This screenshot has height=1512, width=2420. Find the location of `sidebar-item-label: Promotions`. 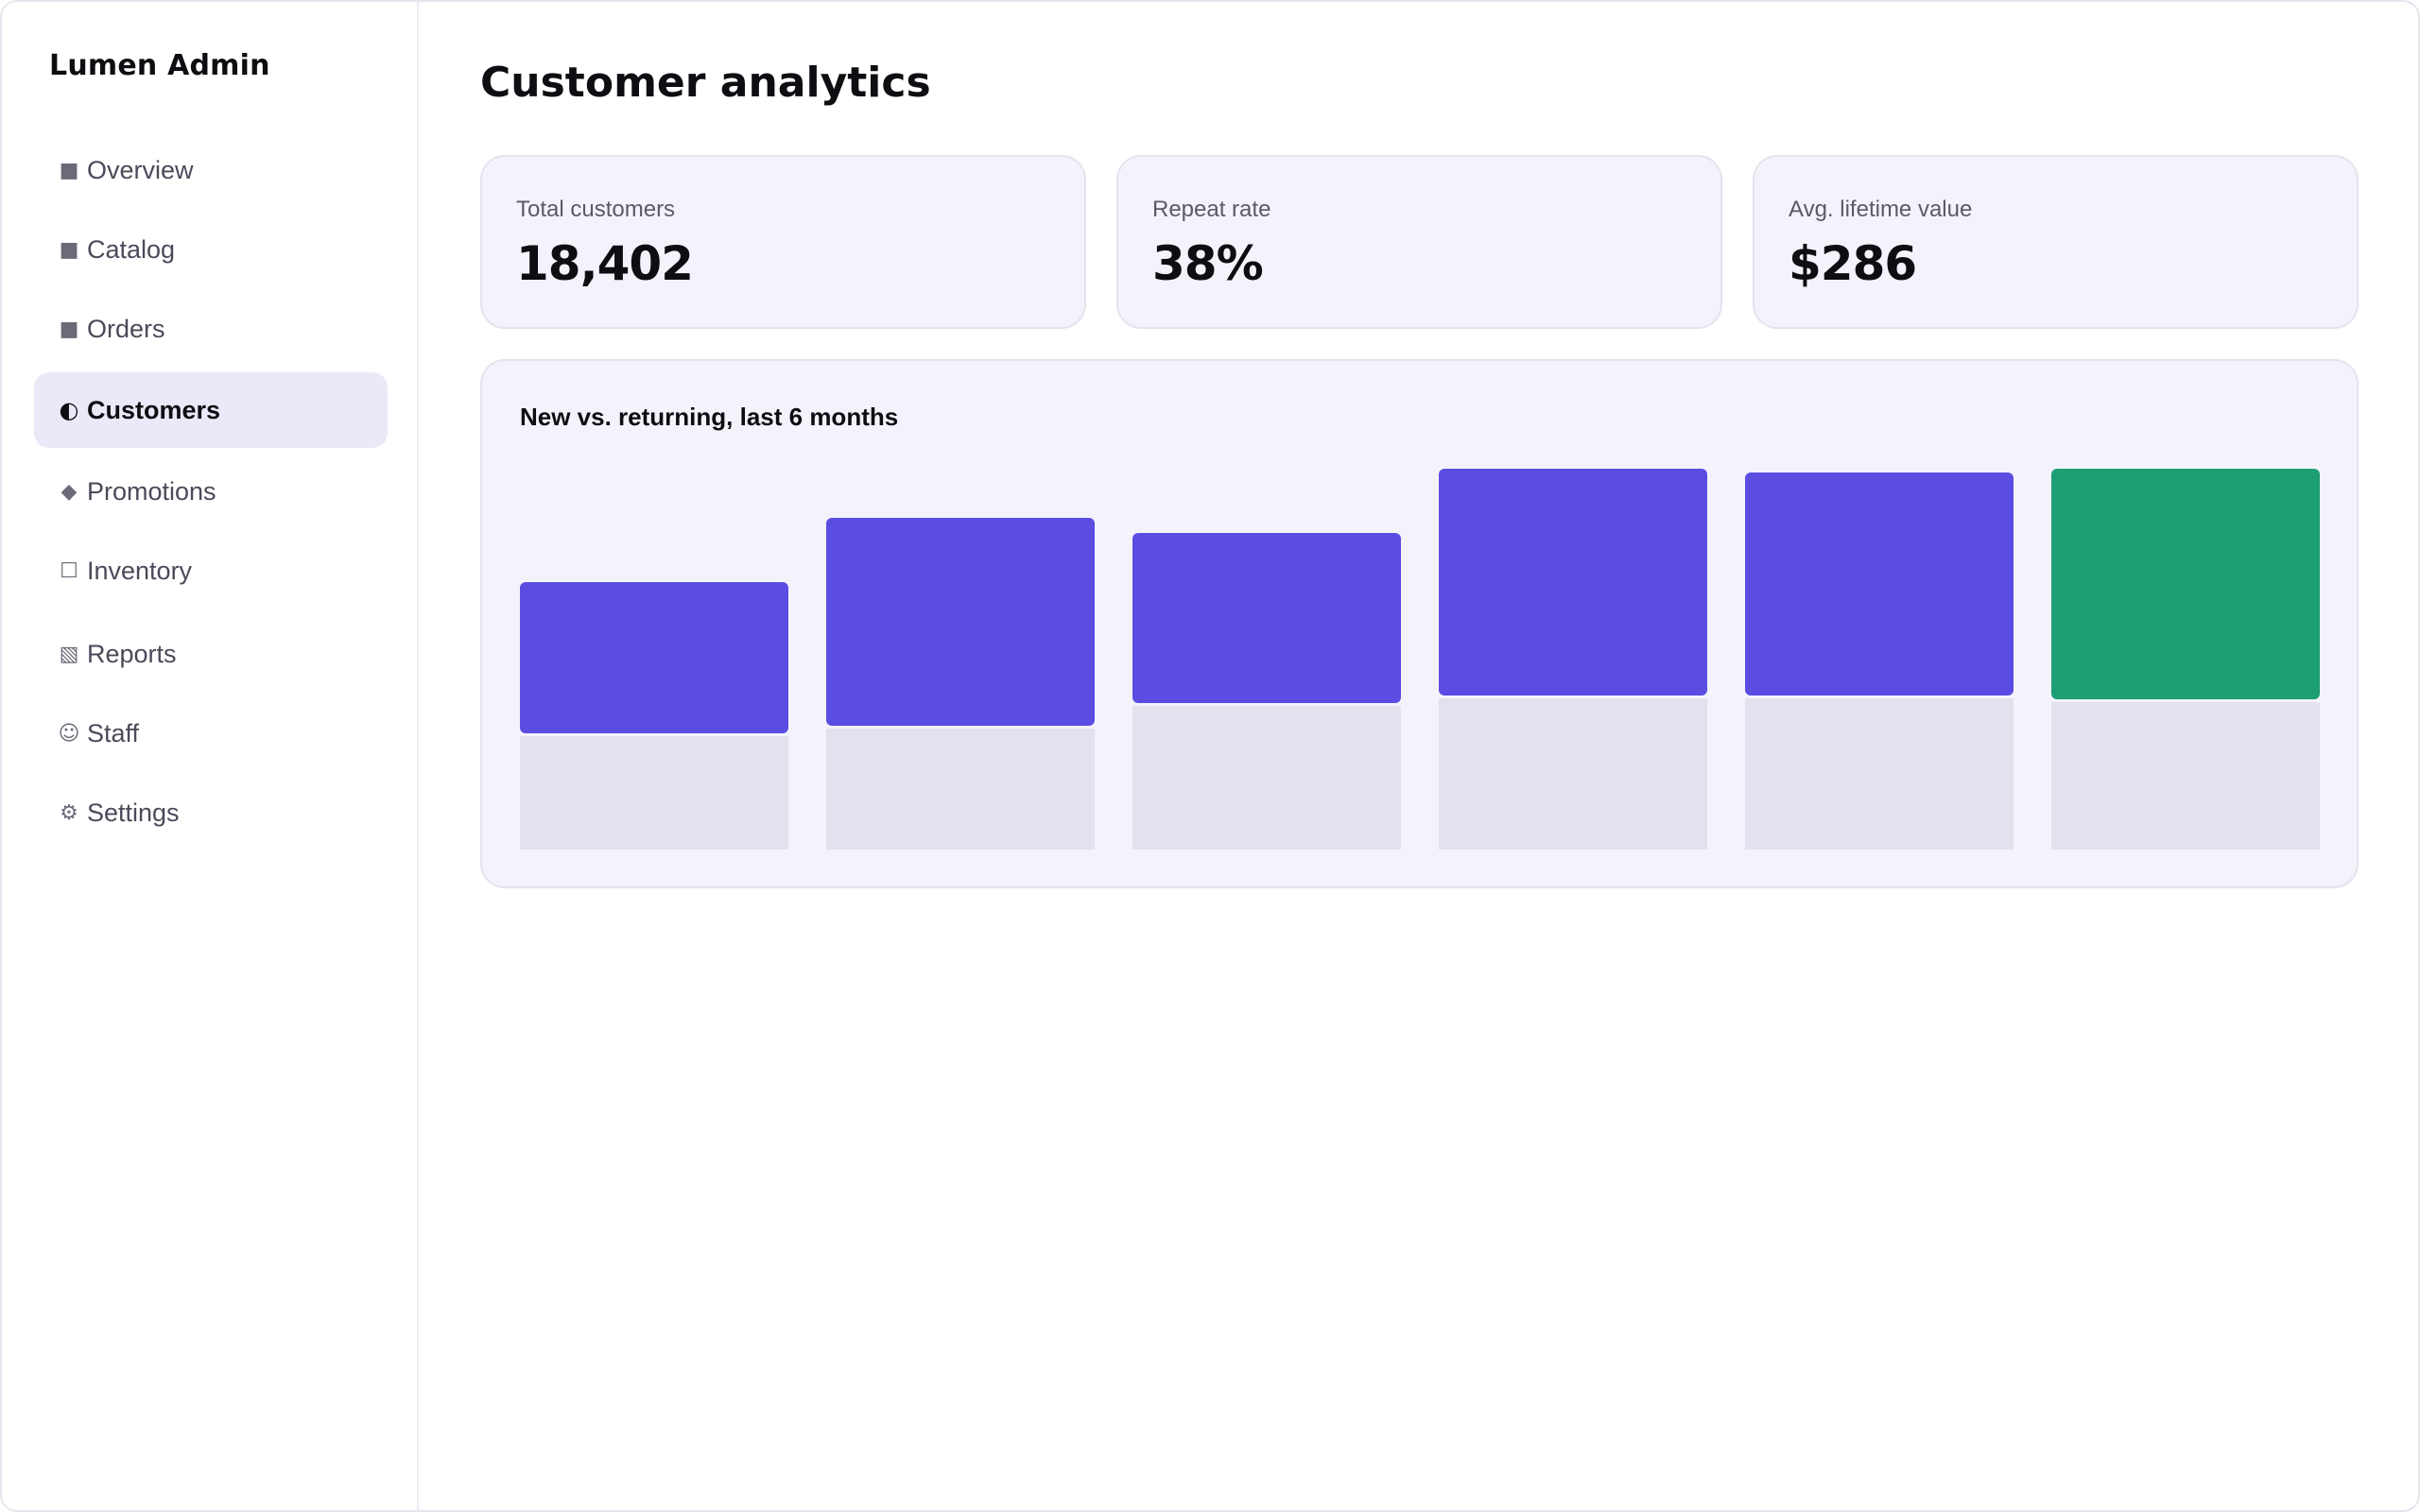

sidebar-item-label: Promotions is located at coordinates (151, 491).